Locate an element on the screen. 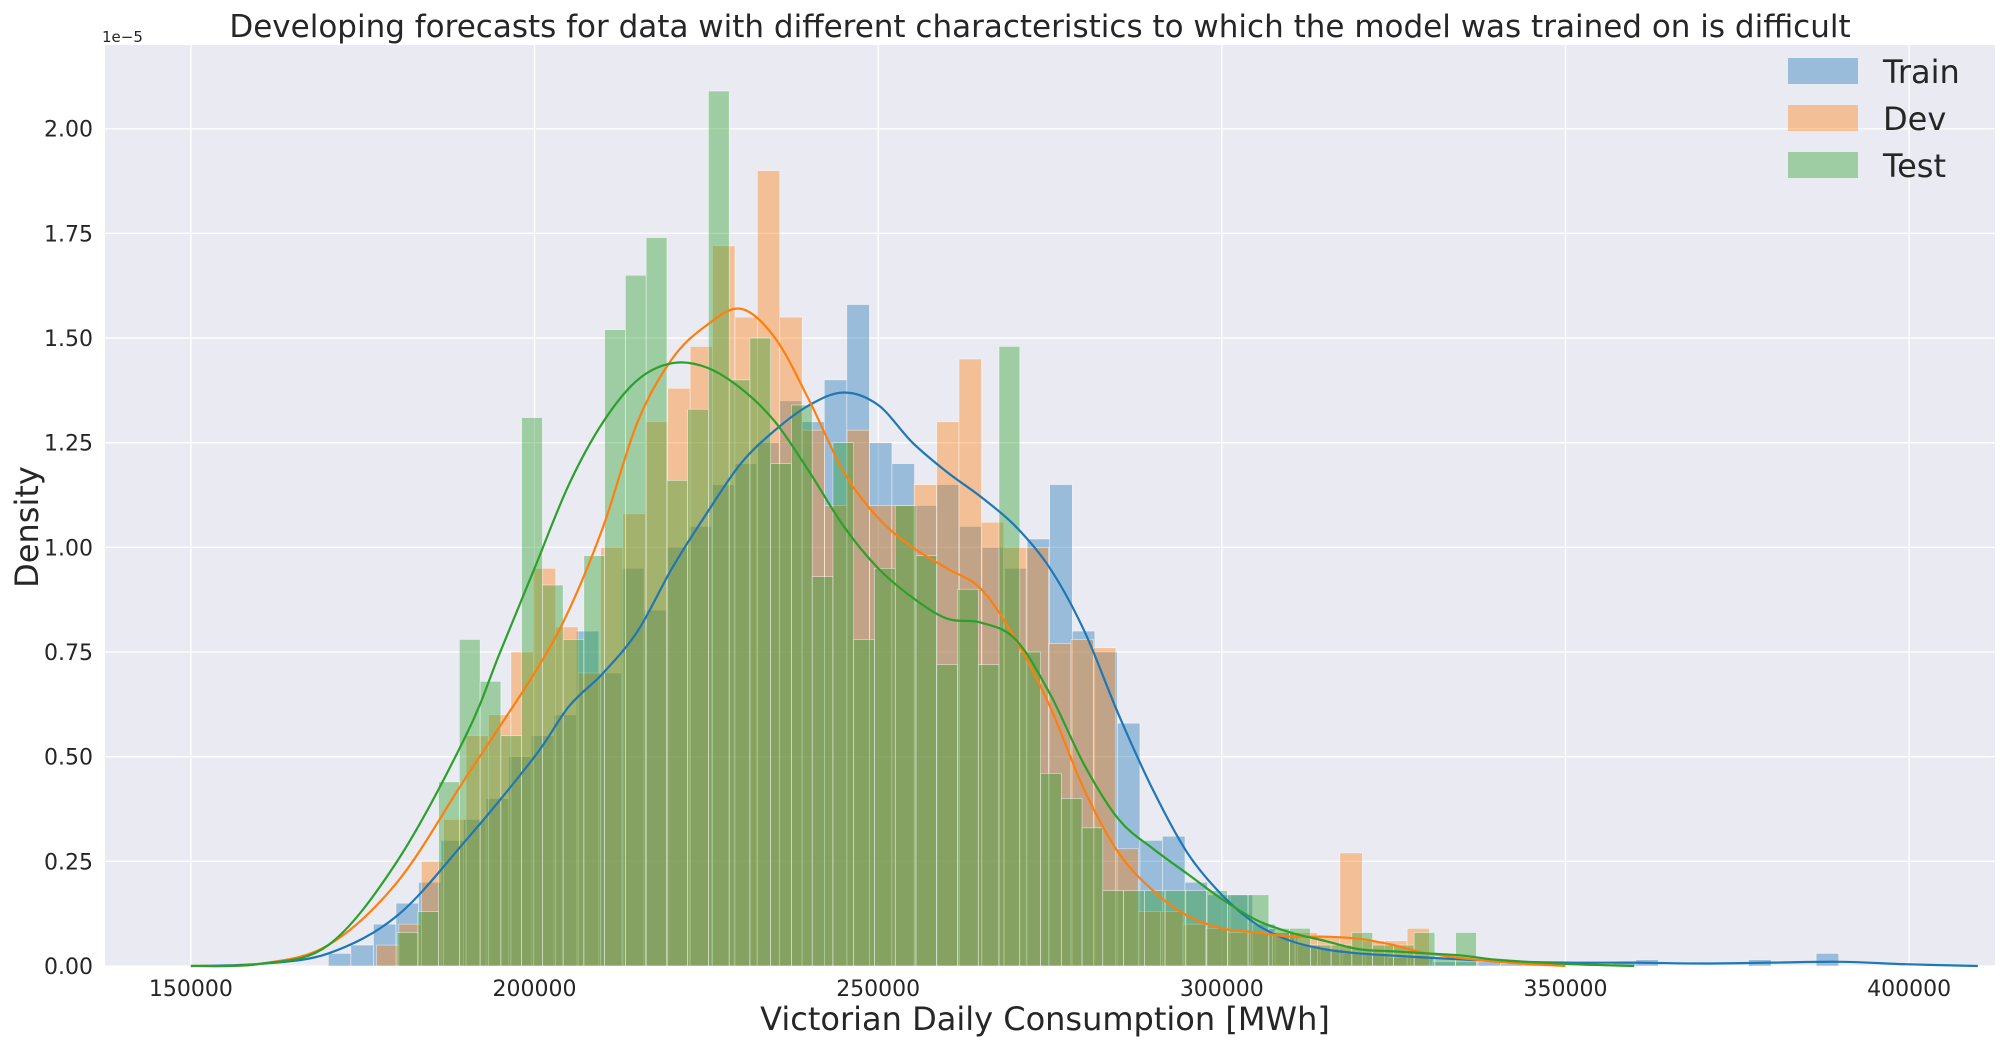 The width and height of the screenshot is (2000, 1044). y-tick-label: 0.50 is located at coordinates (68, 758).